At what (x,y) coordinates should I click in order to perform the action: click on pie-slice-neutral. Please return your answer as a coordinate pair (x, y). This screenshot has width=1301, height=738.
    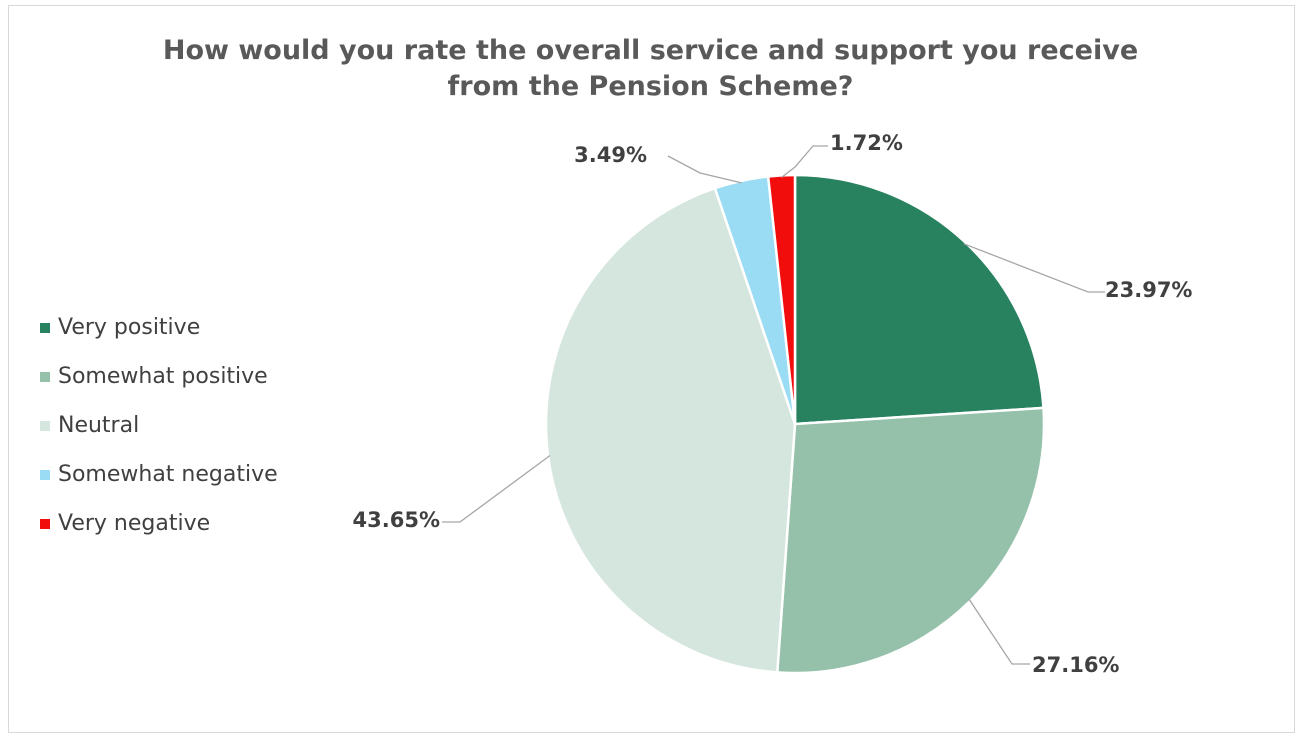
    Looking at the image, I should click on (670, 430).